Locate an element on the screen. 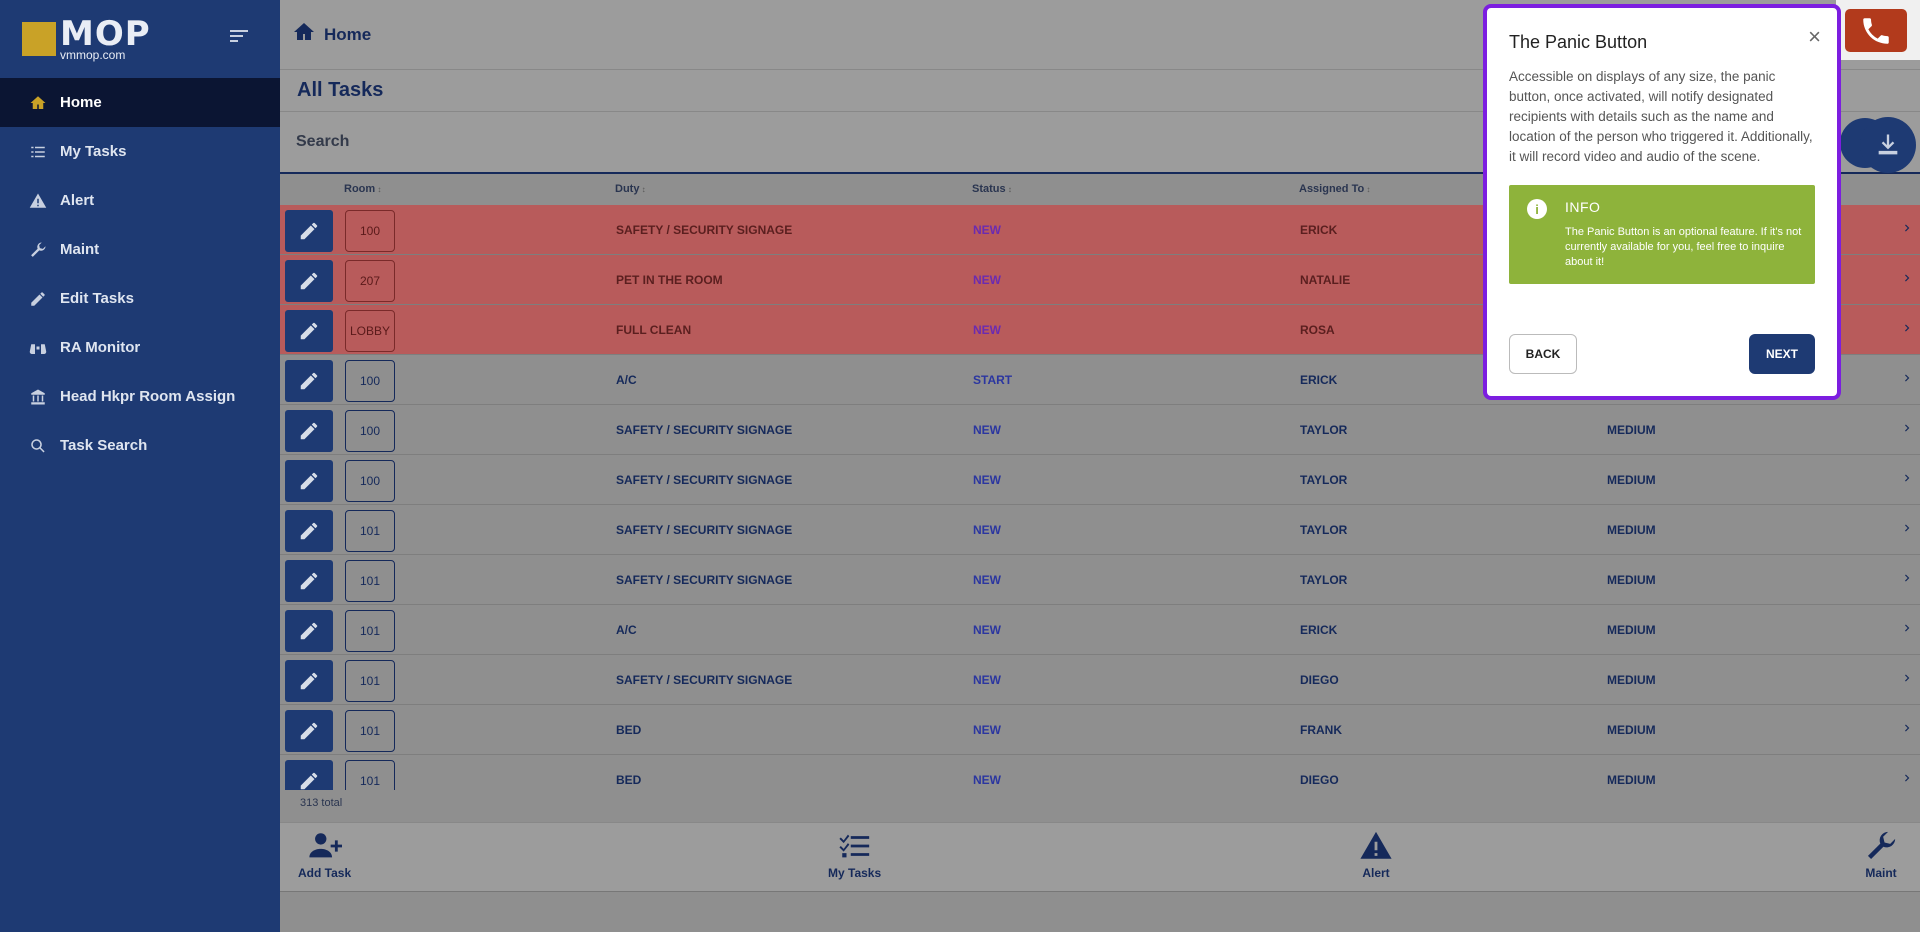  next-button: NEXT is located at coordinates (1782, 354).